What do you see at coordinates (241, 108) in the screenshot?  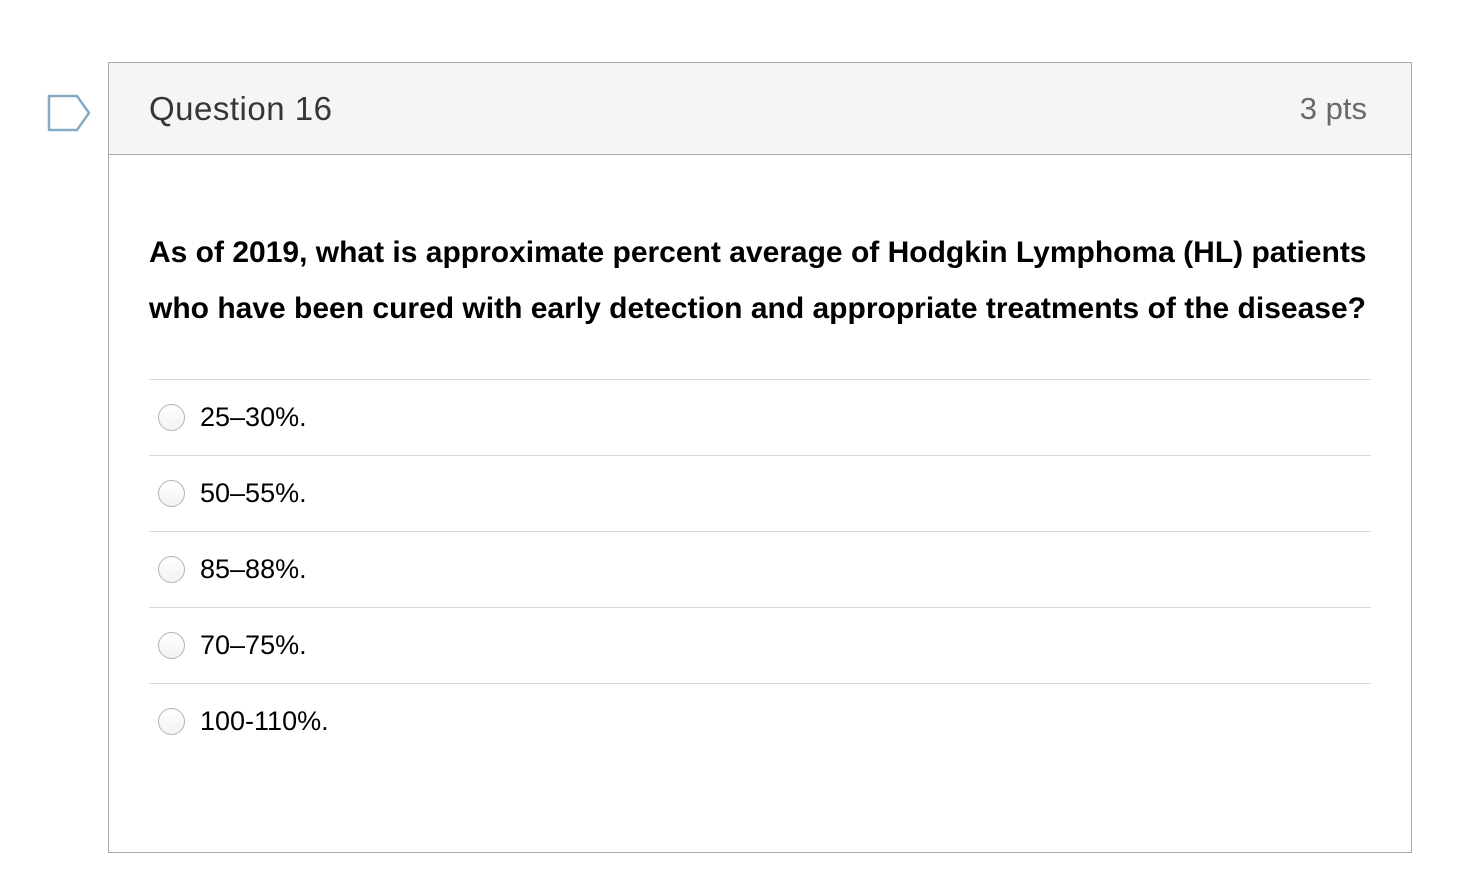 I see `question-title: Question 16` at bounding box center [241, 108].